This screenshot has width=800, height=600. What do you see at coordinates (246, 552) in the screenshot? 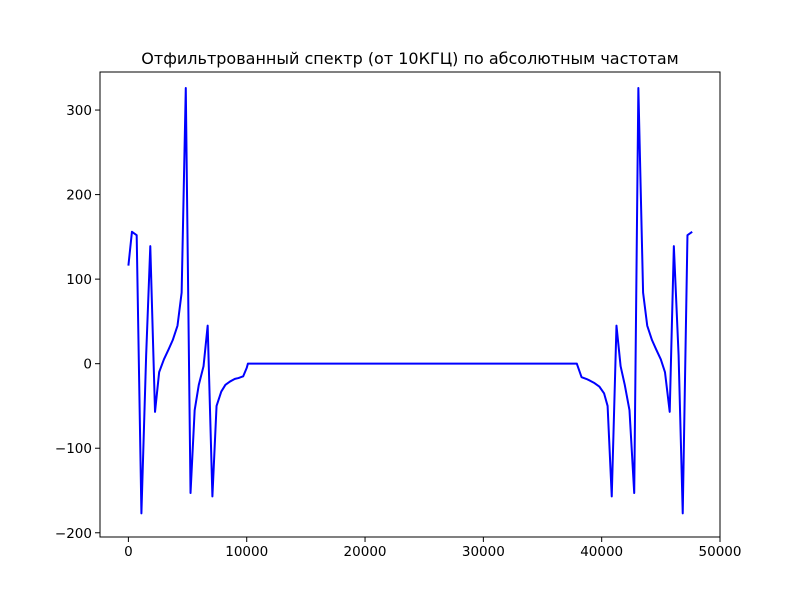
I see `x-tick-label: 10000` at bounding box center [246, 552].